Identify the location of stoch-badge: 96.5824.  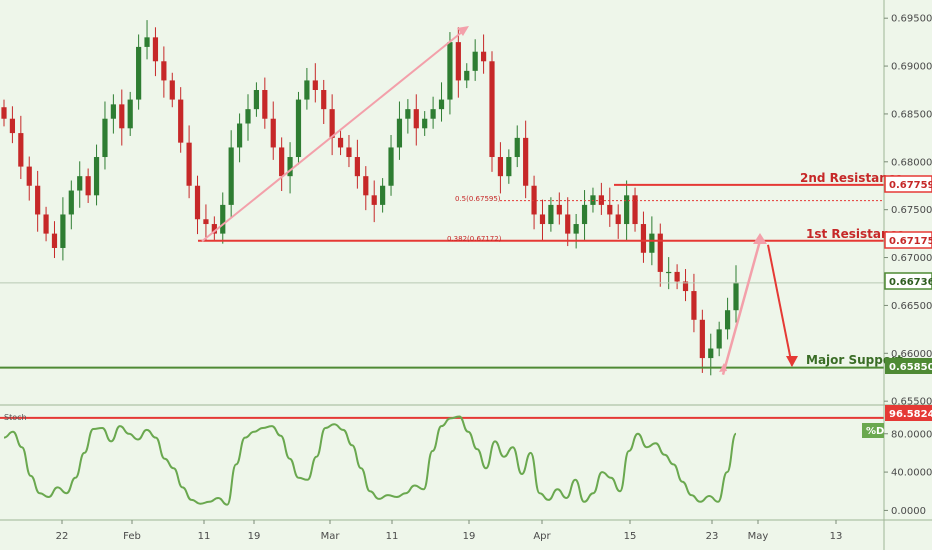
(910, 414).